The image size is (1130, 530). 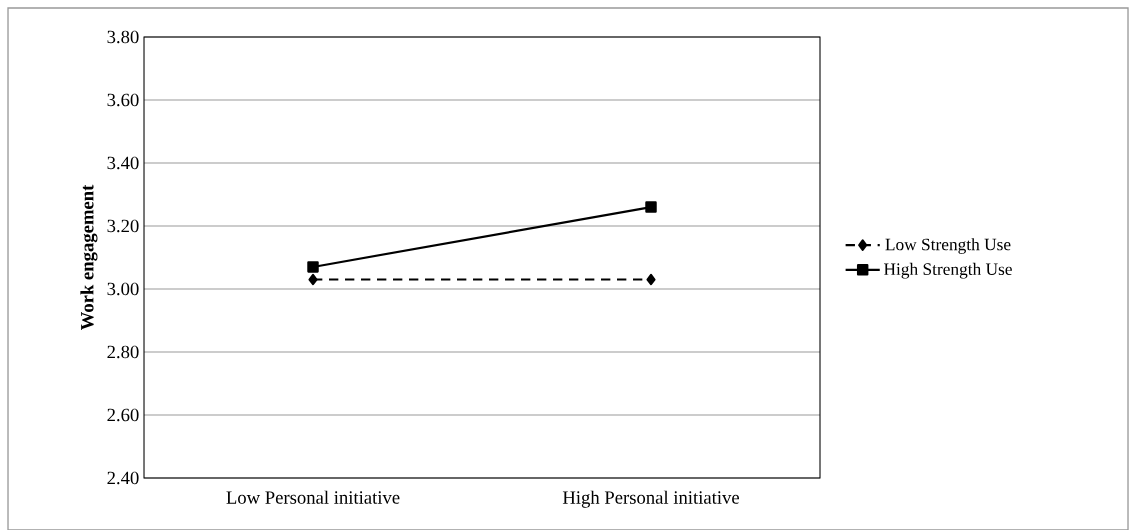 What do you see at coordinates (948, 246) in the screenshot?
I see `legend-label: Low Strength Use` at bounding box center [948, 246].